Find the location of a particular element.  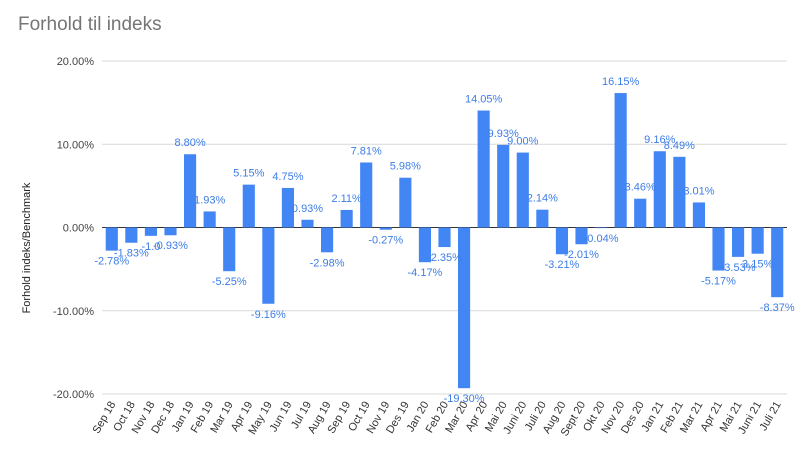

data-label: 5.15% is located at coordinates (248, 174).